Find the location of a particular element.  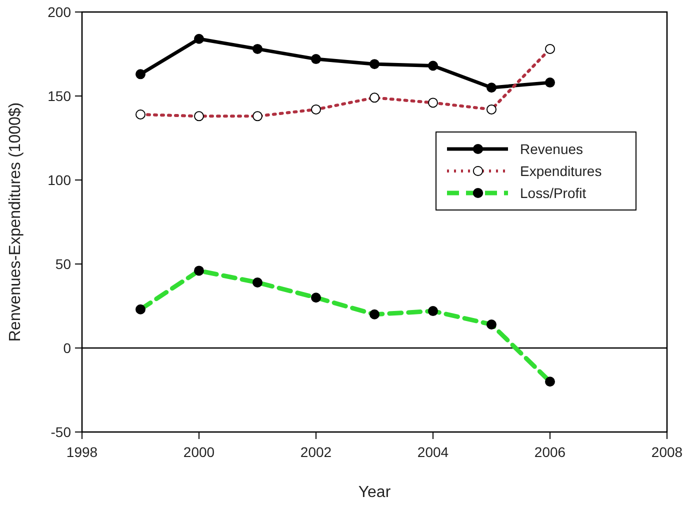

x-tick-label: 1998 is located at coordinates (82, 452).